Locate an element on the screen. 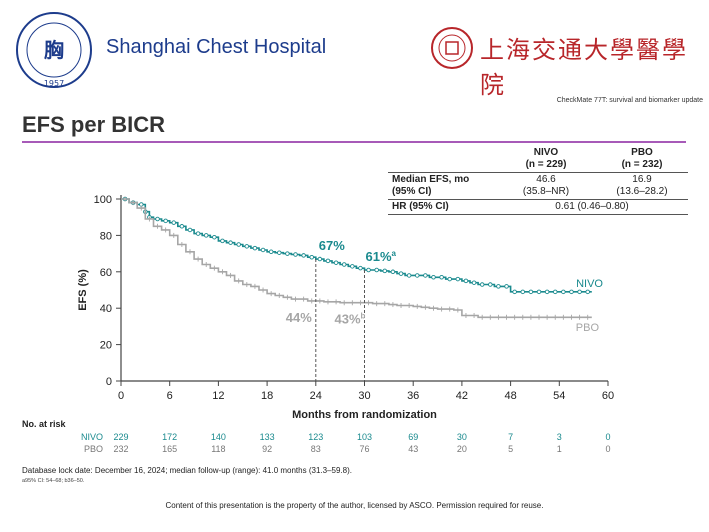 This screenshot has height=532, width=709. x-tick-label: 30 is located at coordinates (364, 396).